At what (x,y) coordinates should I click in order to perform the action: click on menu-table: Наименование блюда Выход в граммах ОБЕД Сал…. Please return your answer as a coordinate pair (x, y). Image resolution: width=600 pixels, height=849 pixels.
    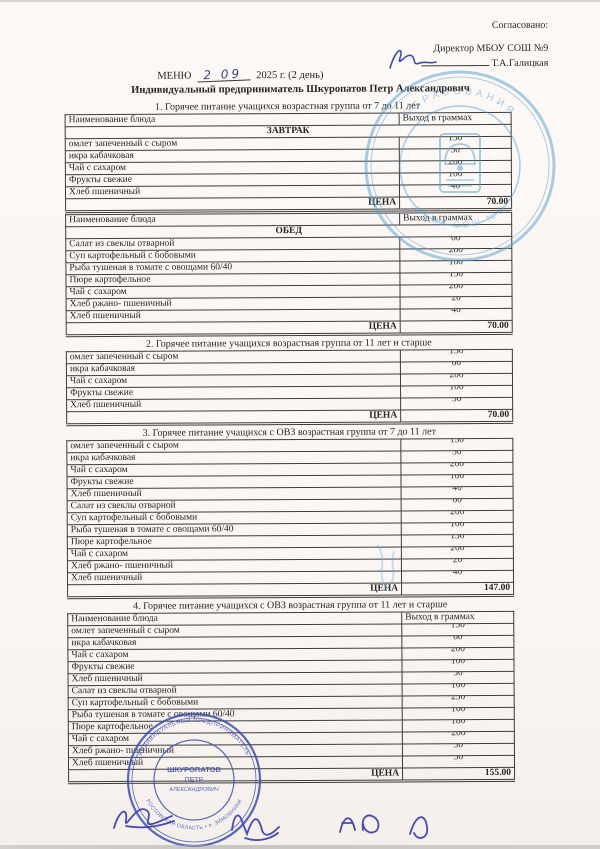
    Looking at the image, I should click on (289, 274).